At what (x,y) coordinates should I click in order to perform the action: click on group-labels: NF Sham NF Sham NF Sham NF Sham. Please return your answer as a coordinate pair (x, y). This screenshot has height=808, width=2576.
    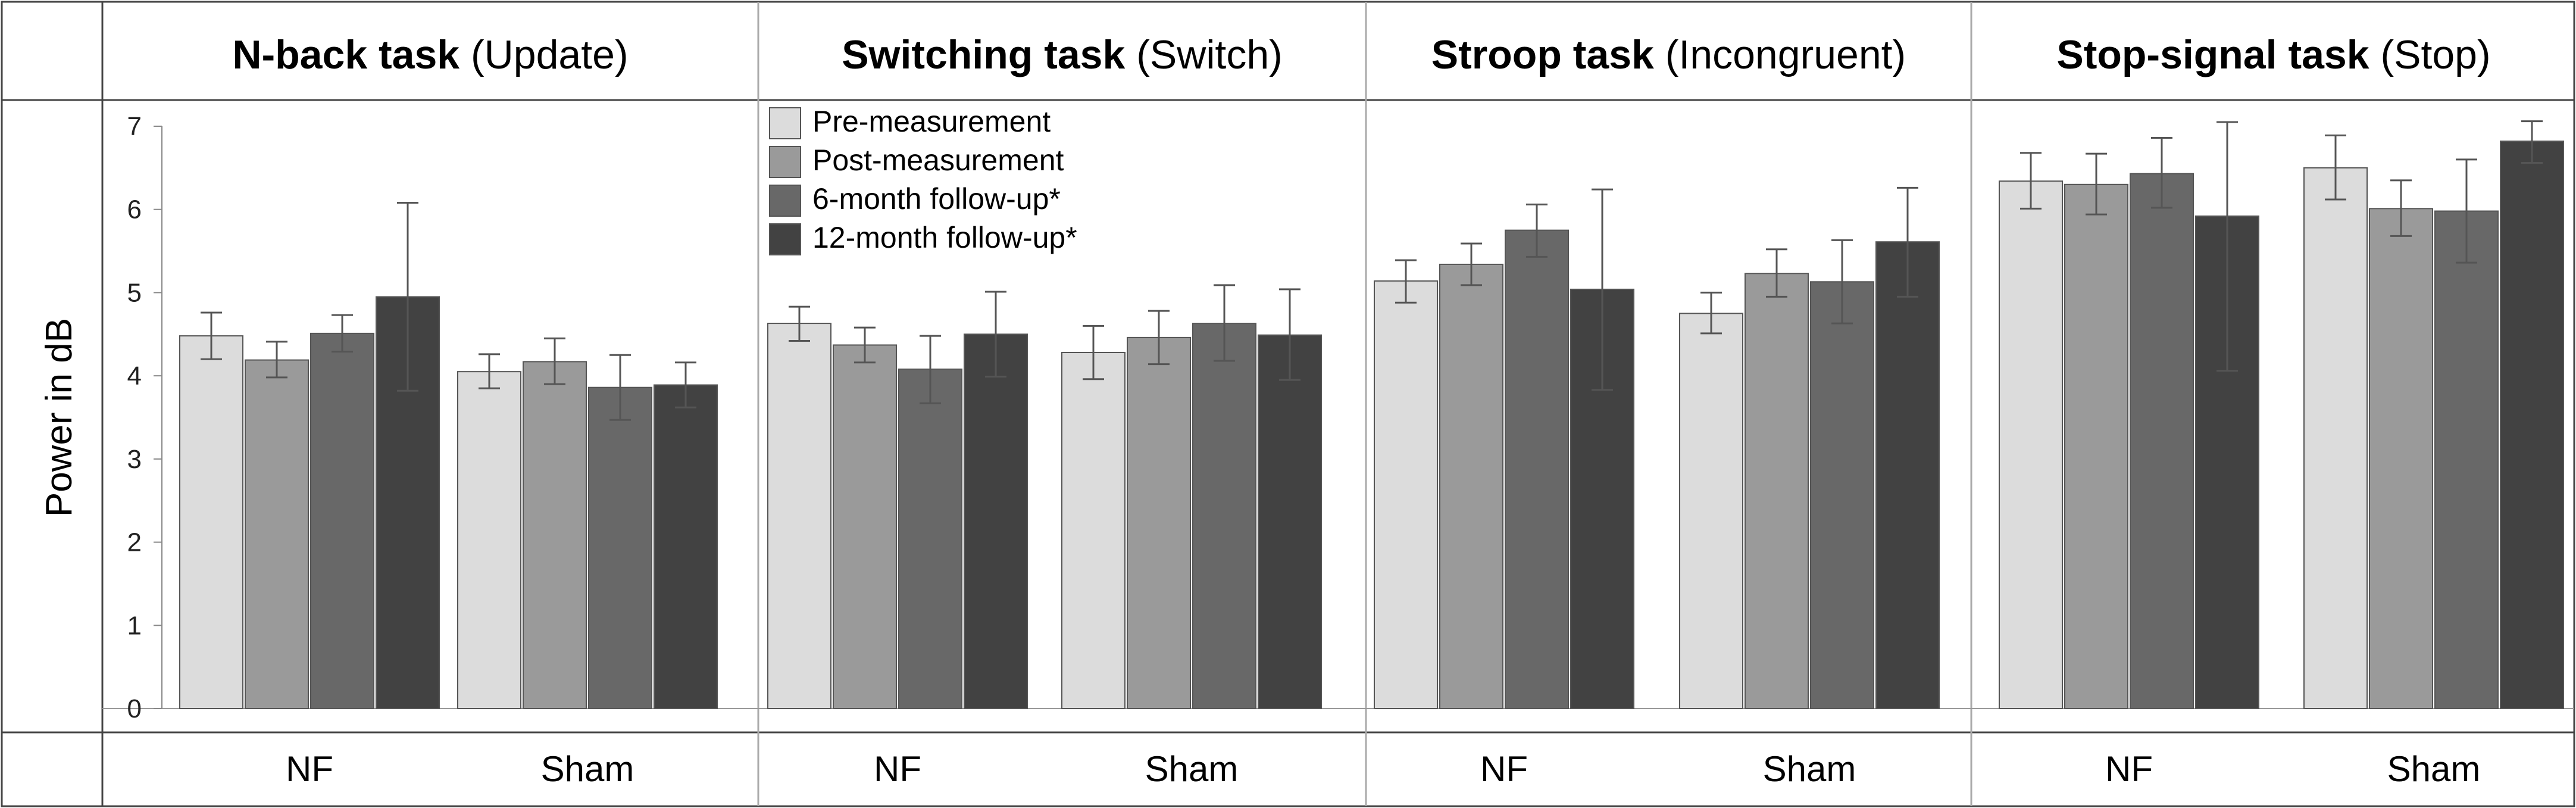
    Looking at the image, I should click on (1383, 769).